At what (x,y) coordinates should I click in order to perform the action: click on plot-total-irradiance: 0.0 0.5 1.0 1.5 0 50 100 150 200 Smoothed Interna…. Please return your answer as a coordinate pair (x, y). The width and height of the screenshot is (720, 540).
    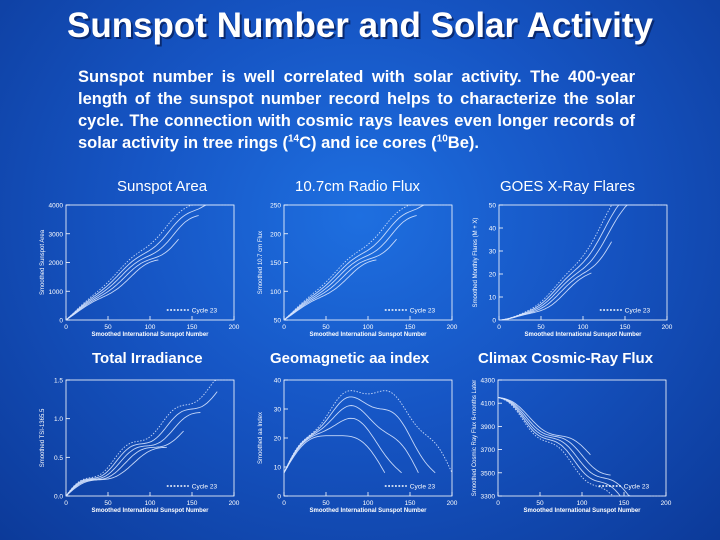
    Looking at the image, I should click on (140, 446).